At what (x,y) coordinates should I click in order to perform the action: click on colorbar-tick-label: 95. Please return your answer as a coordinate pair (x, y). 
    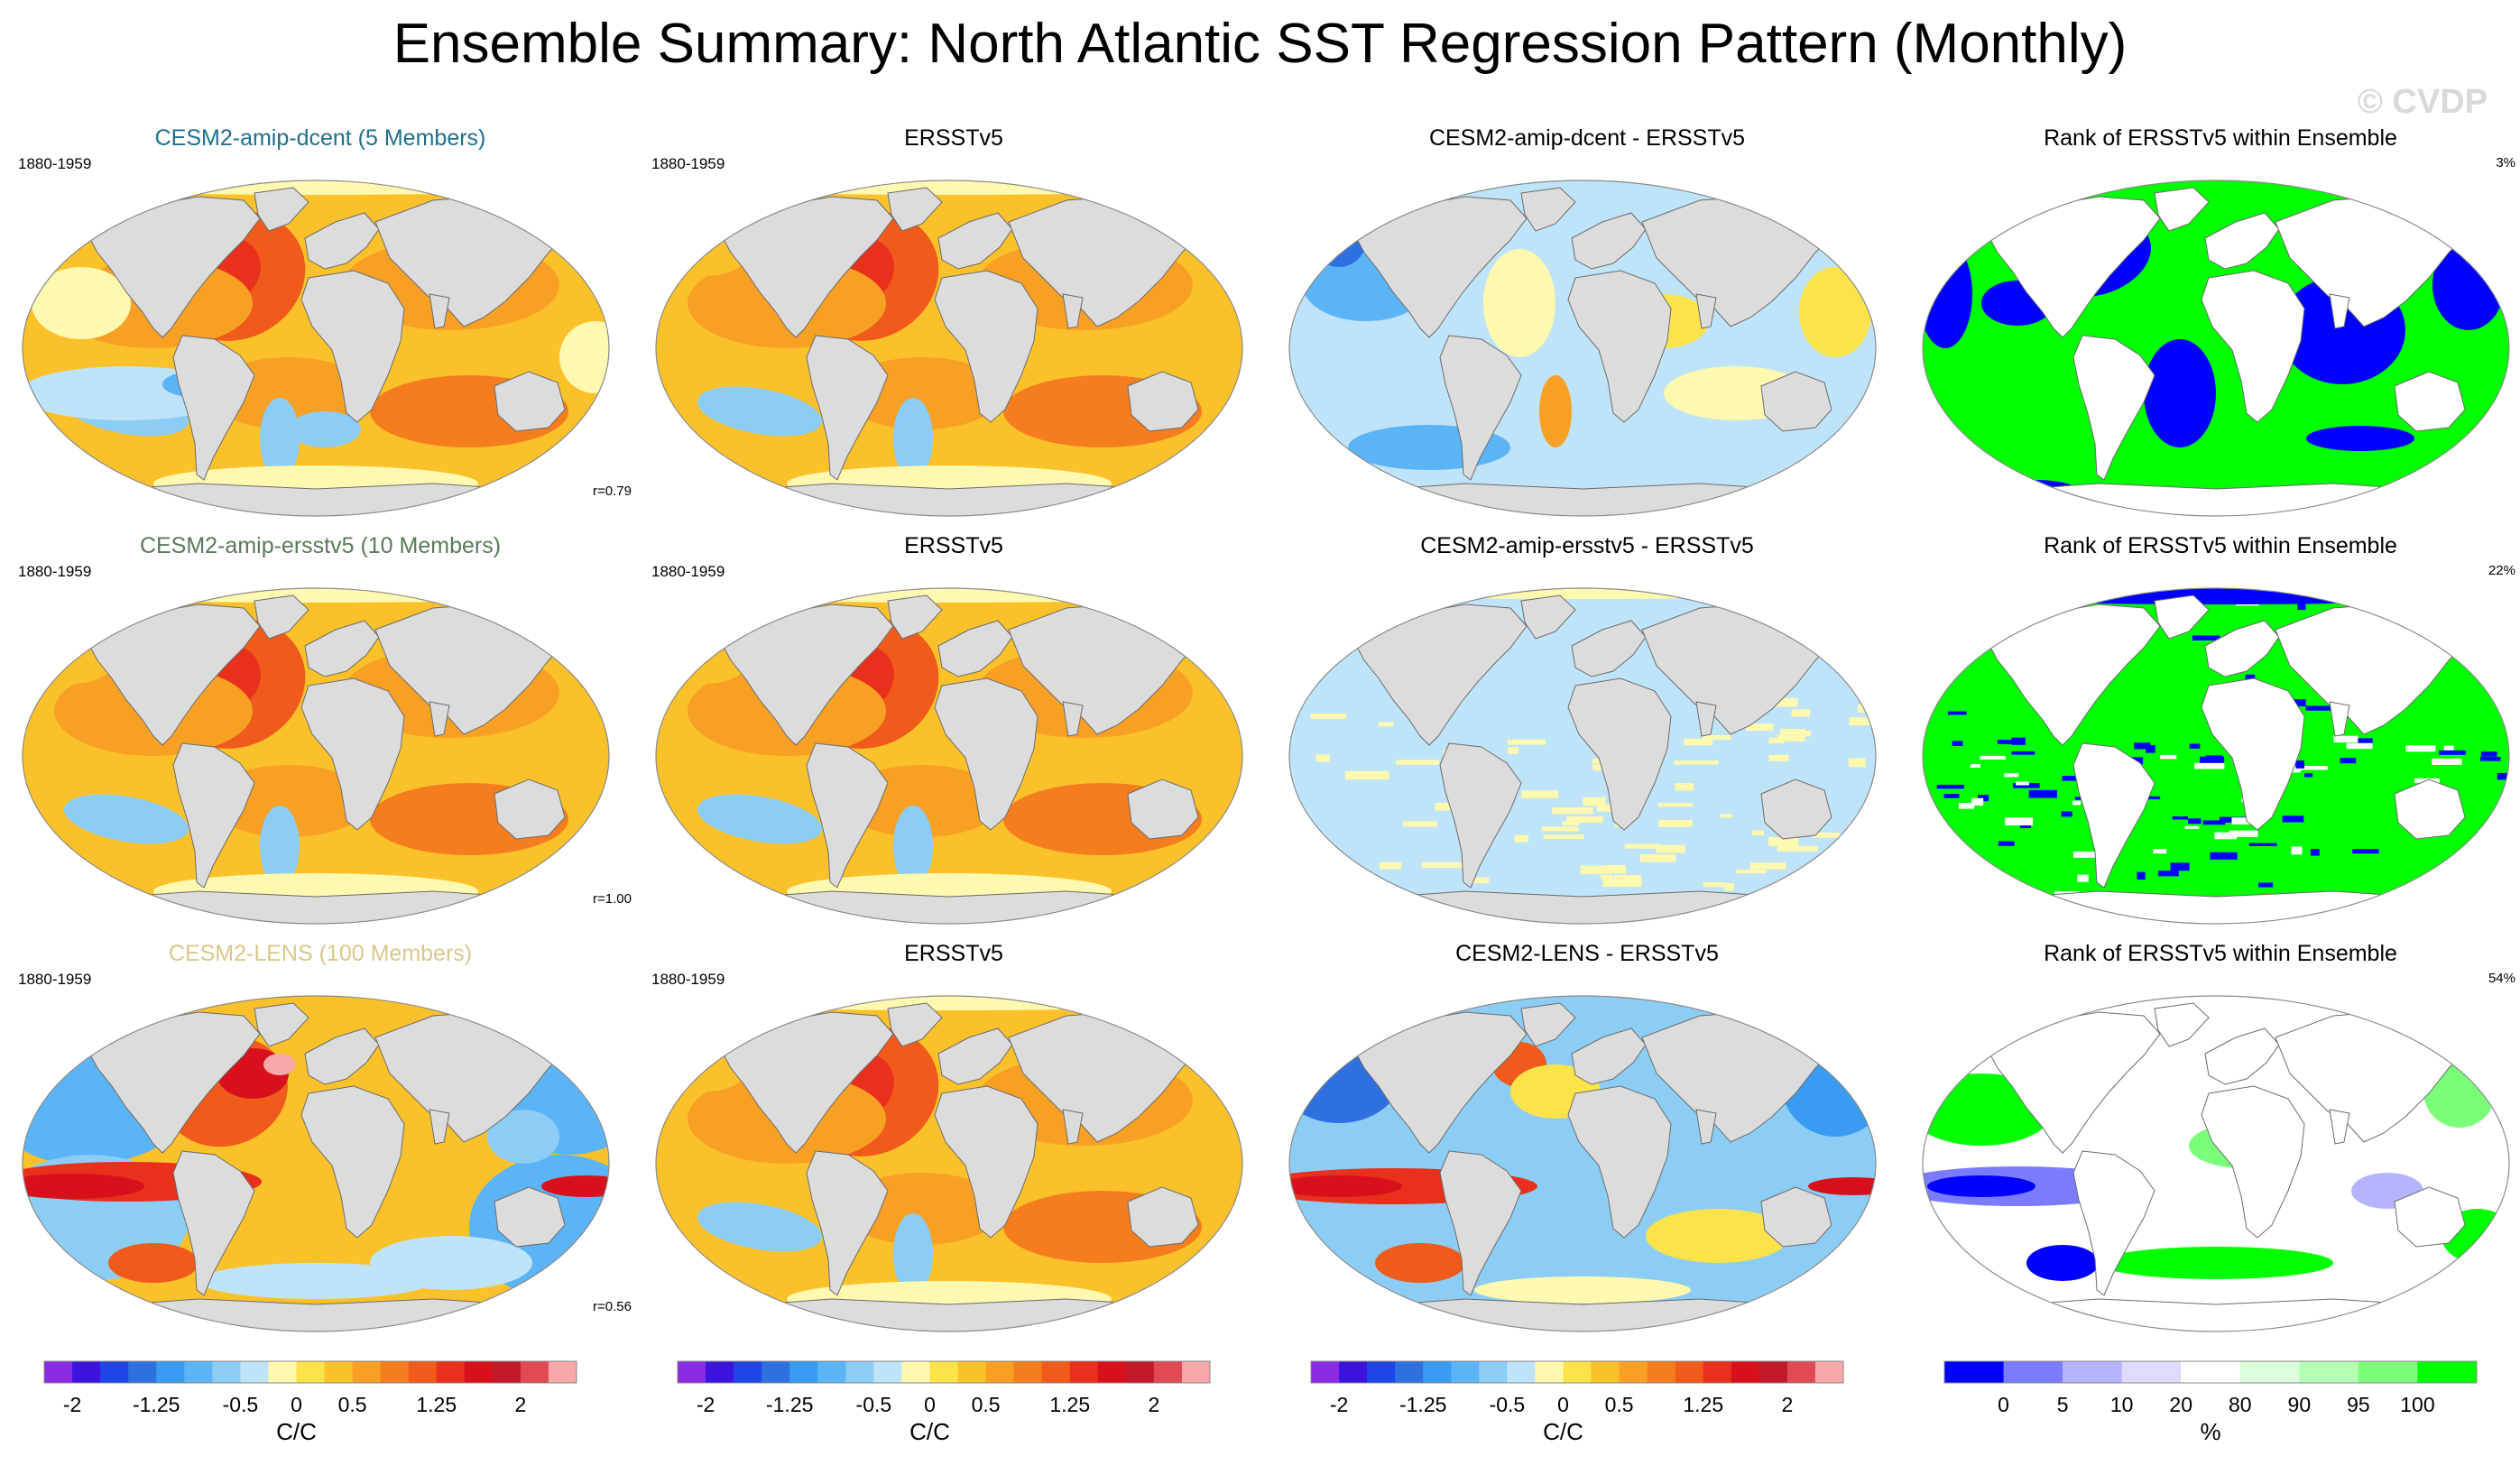
    Looking at the image, I should click on (2358, 1405).